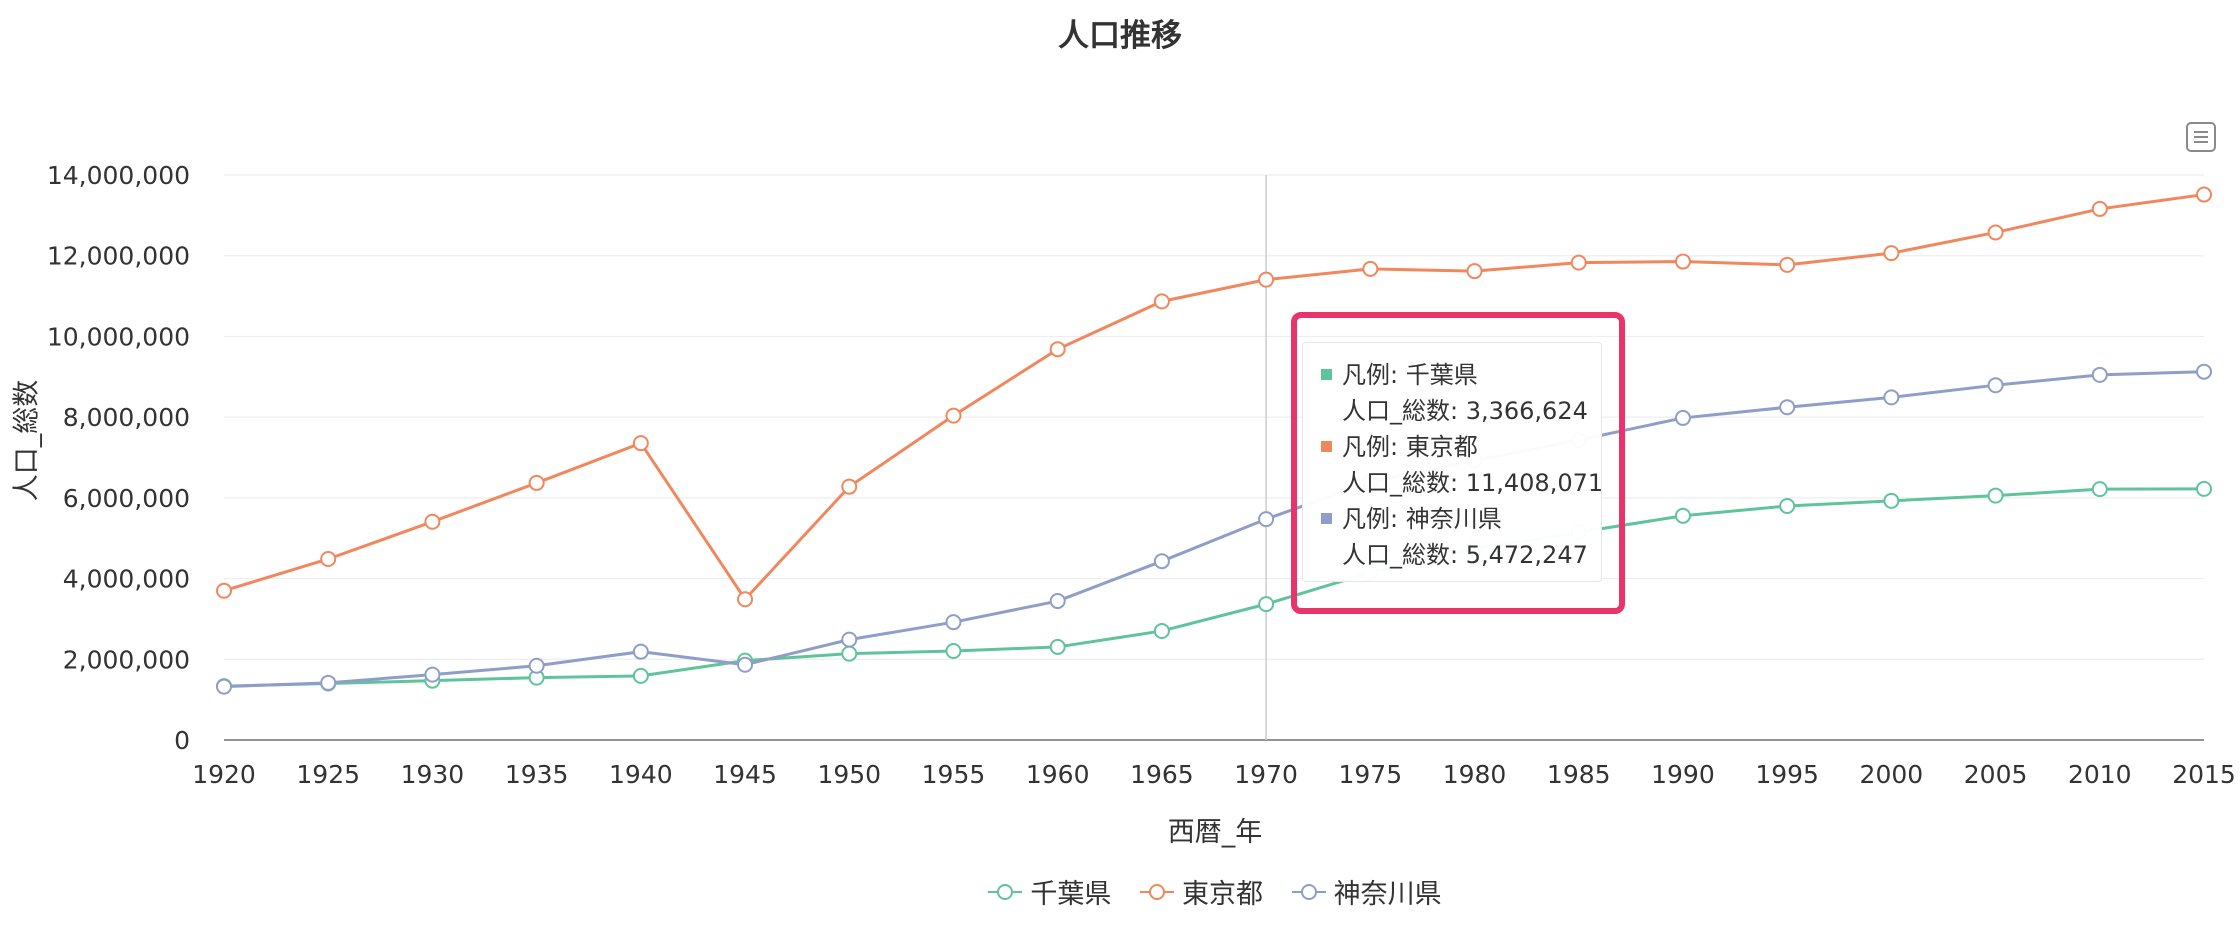  I want to click on legend-label: 神奈川県, so click(1387, 894).